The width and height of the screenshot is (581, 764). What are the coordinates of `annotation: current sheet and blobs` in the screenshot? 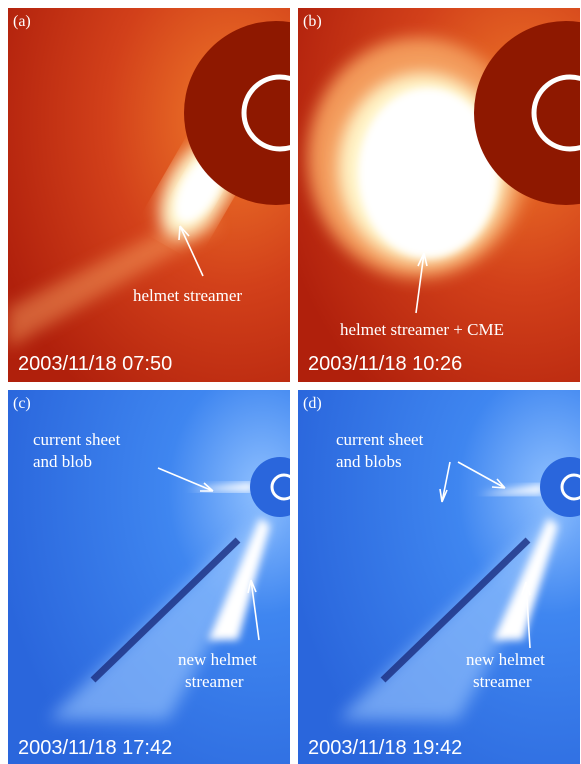 It's located at (380, 450).